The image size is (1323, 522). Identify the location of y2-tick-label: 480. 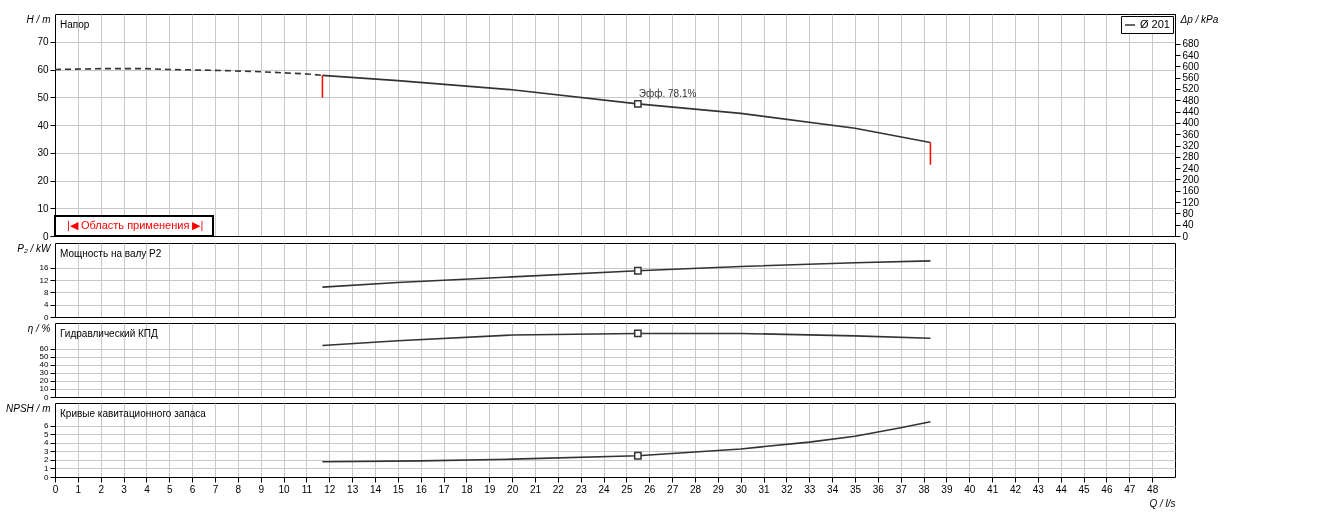
(1191, 100).